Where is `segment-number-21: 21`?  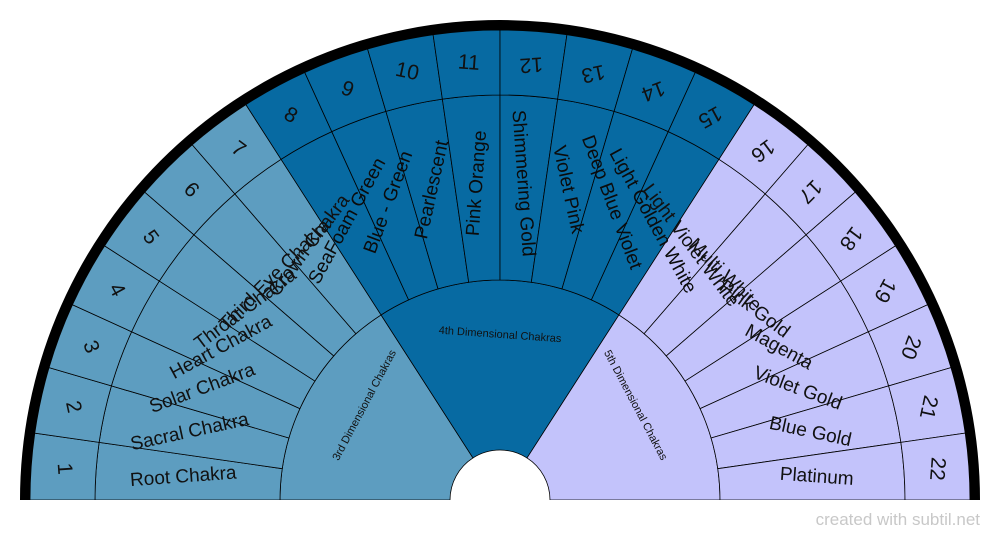 segment-number-21: 21 is located at coordinates (928, 407).